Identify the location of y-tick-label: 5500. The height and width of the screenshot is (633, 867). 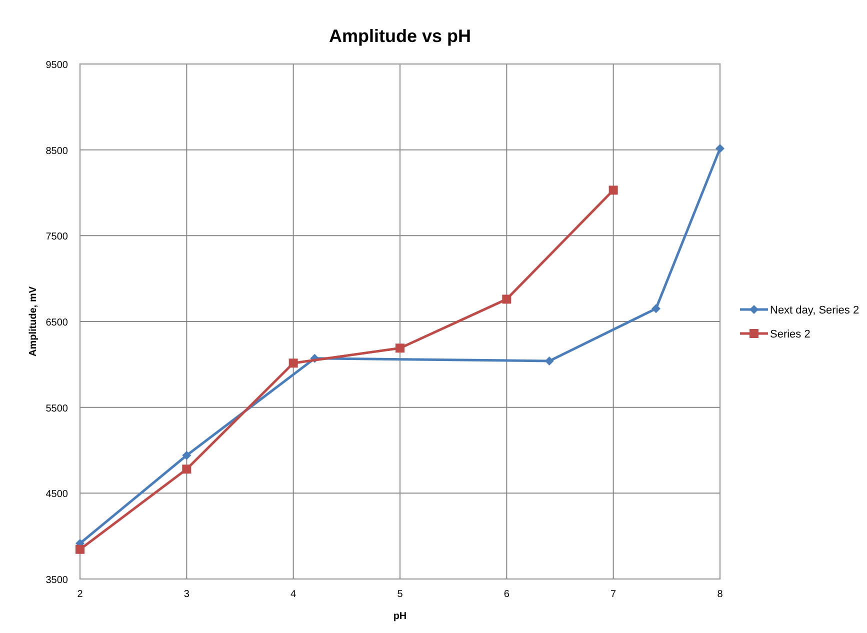
(57, 408).